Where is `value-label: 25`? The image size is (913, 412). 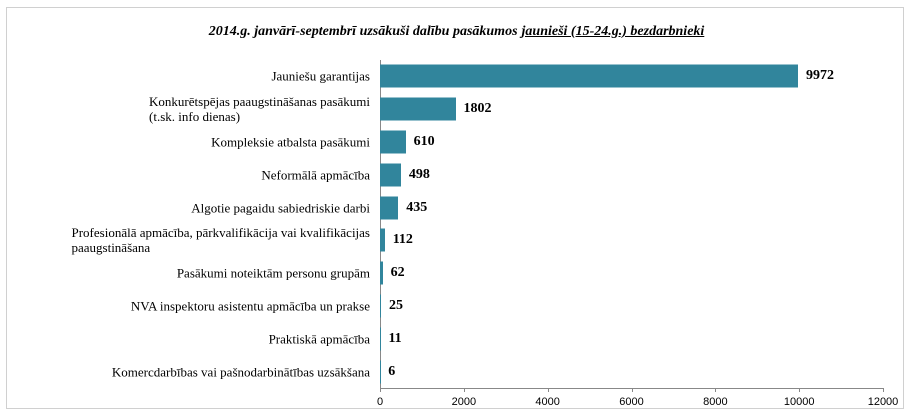
value-label: 25 is located at coordinates (396, 305).